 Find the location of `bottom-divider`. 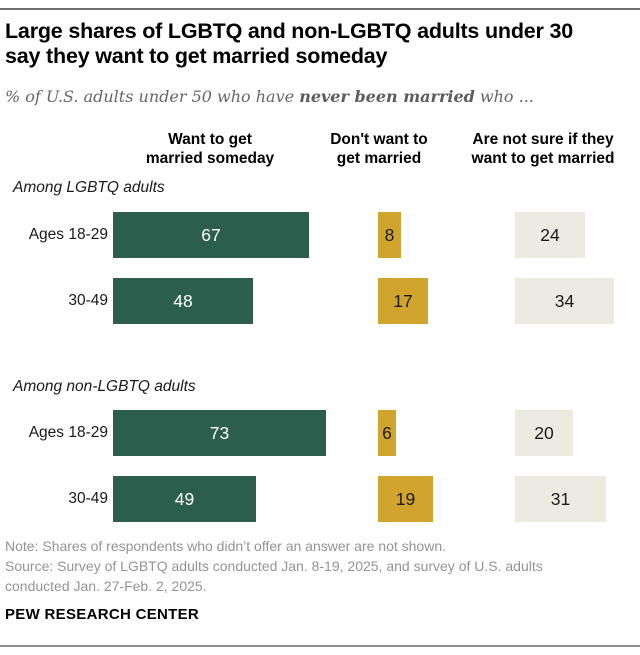

bottom-divider is located at coordinates (320, 646).